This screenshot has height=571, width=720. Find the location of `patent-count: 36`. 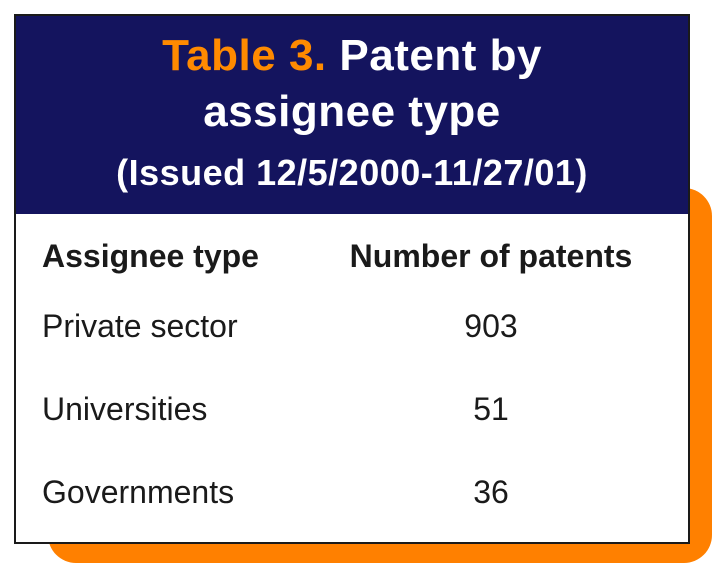

patent-count: 36 is located at coordinates (491, 492).